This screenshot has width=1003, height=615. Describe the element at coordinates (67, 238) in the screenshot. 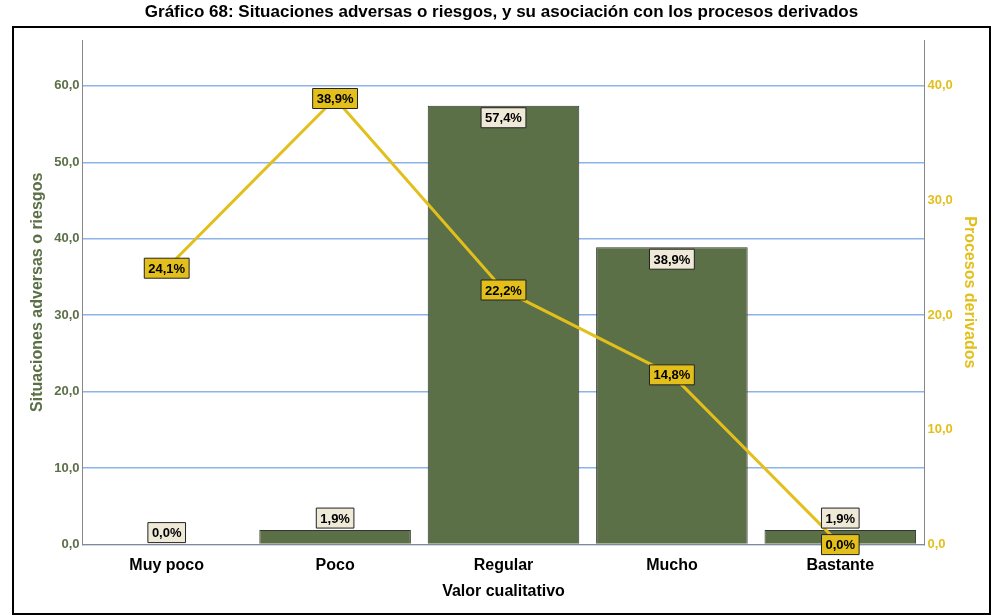

I see `y-tick-label: 40,0` at that location.